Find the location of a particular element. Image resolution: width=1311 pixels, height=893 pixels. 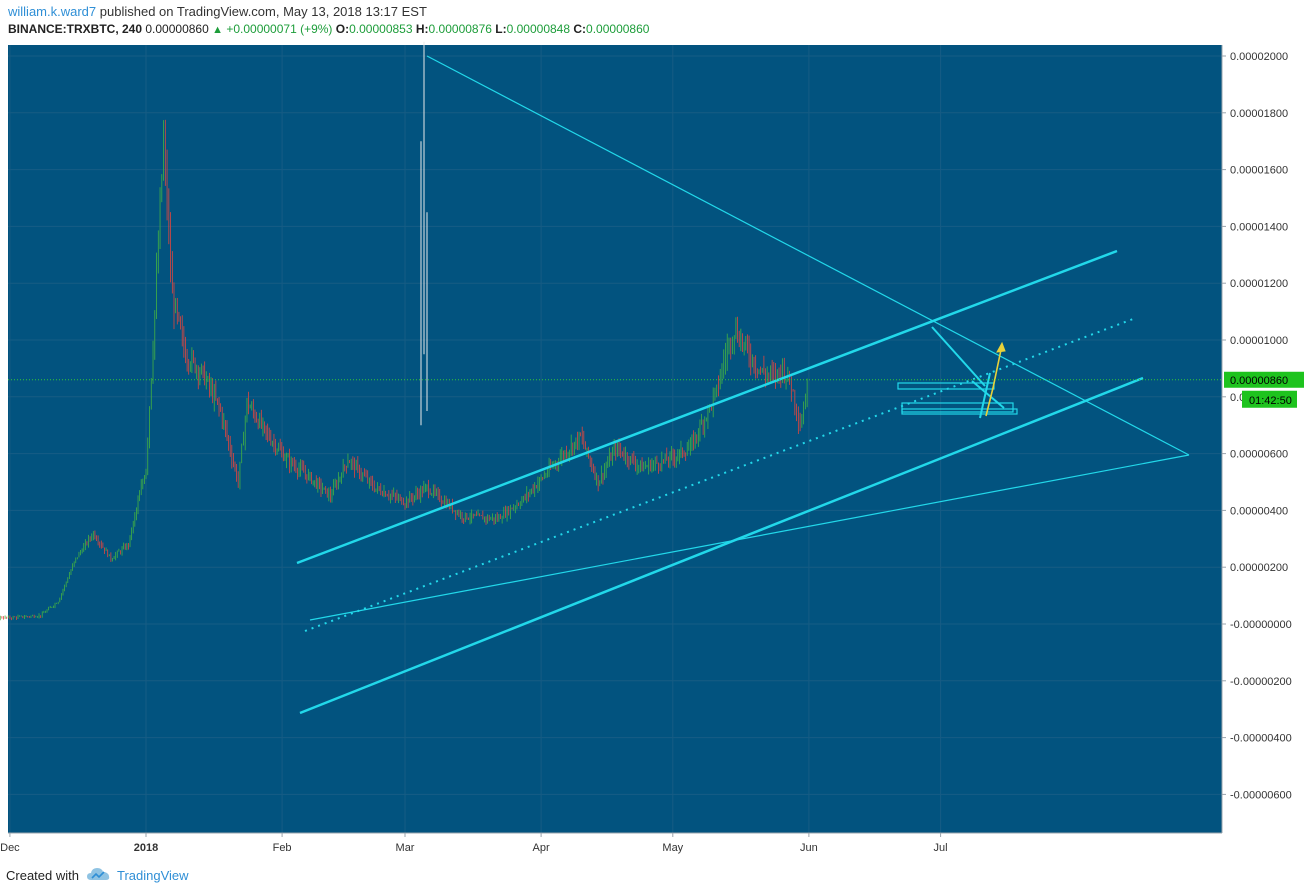

last-price-tag is located at coordinates (1264, 379).